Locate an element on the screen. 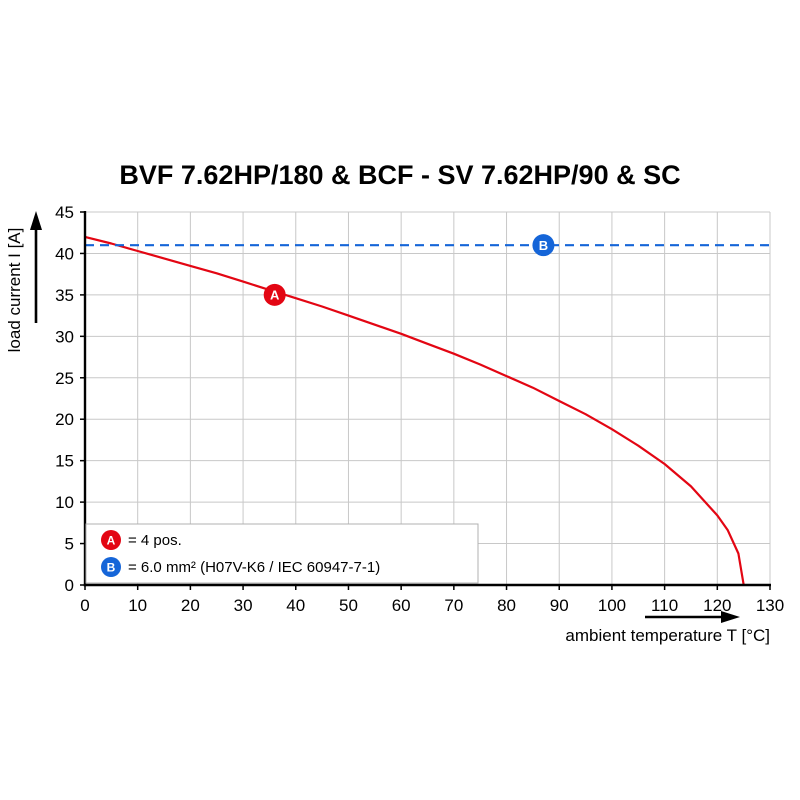  x-tick-label: 90 is located at coordinates (559, 605).